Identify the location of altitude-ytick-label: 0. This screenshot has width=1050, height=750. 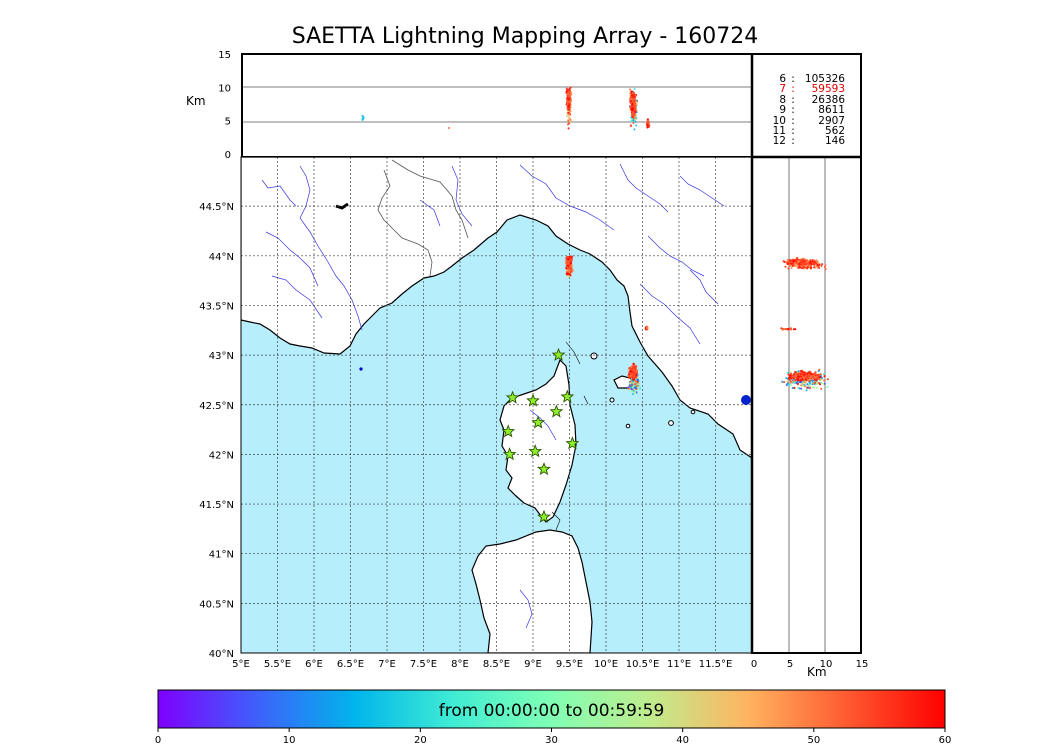
(228, 155).